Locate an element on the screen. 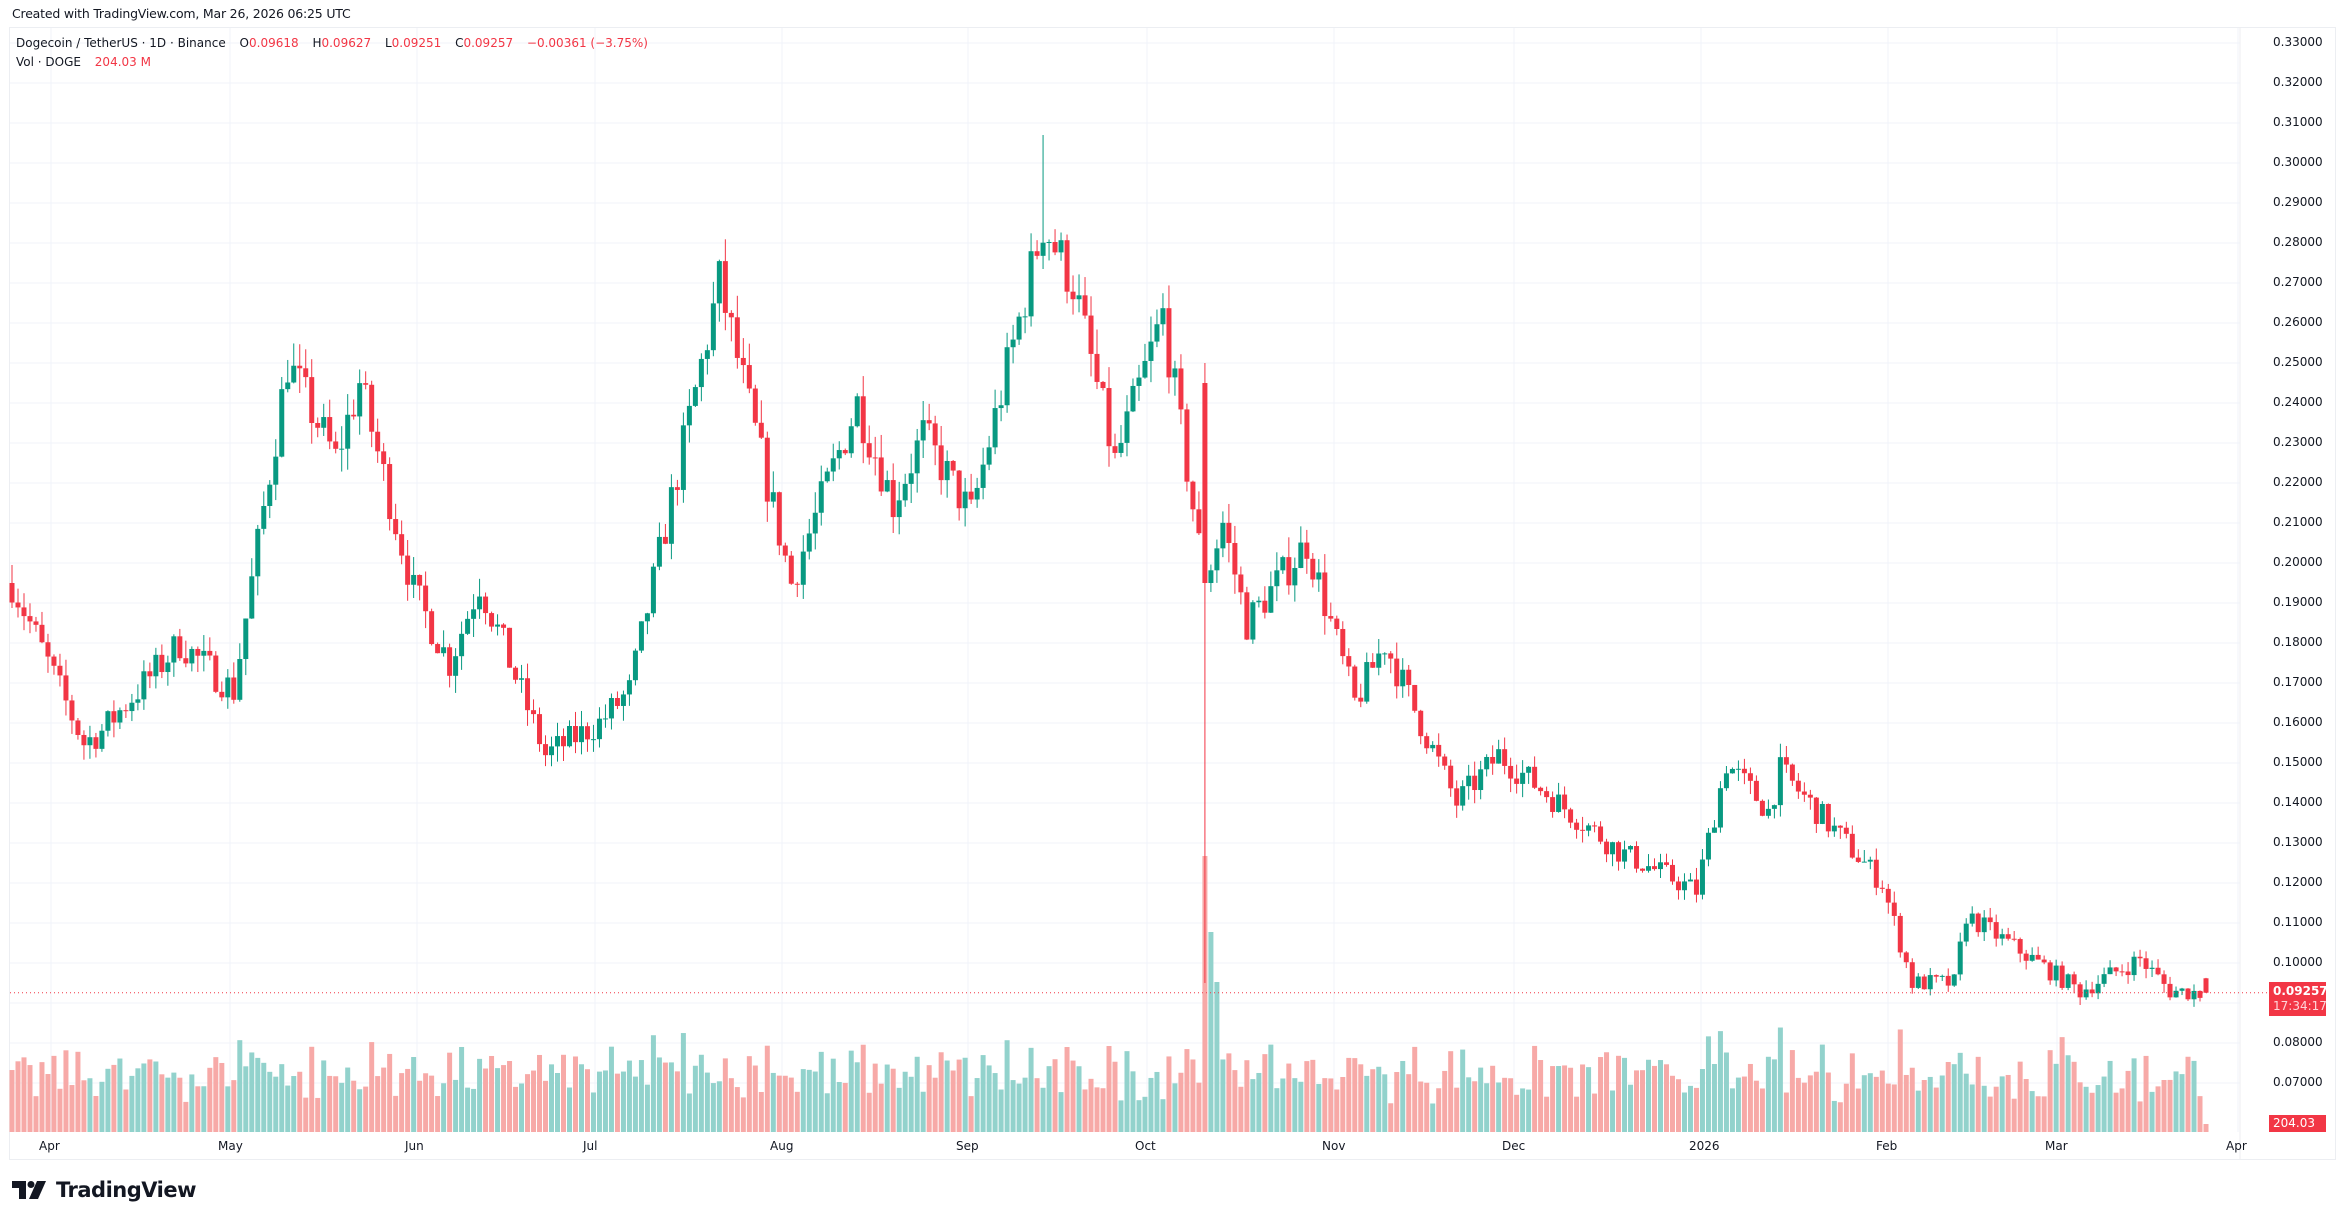  close-label: C is located at coordinates (459, 43).